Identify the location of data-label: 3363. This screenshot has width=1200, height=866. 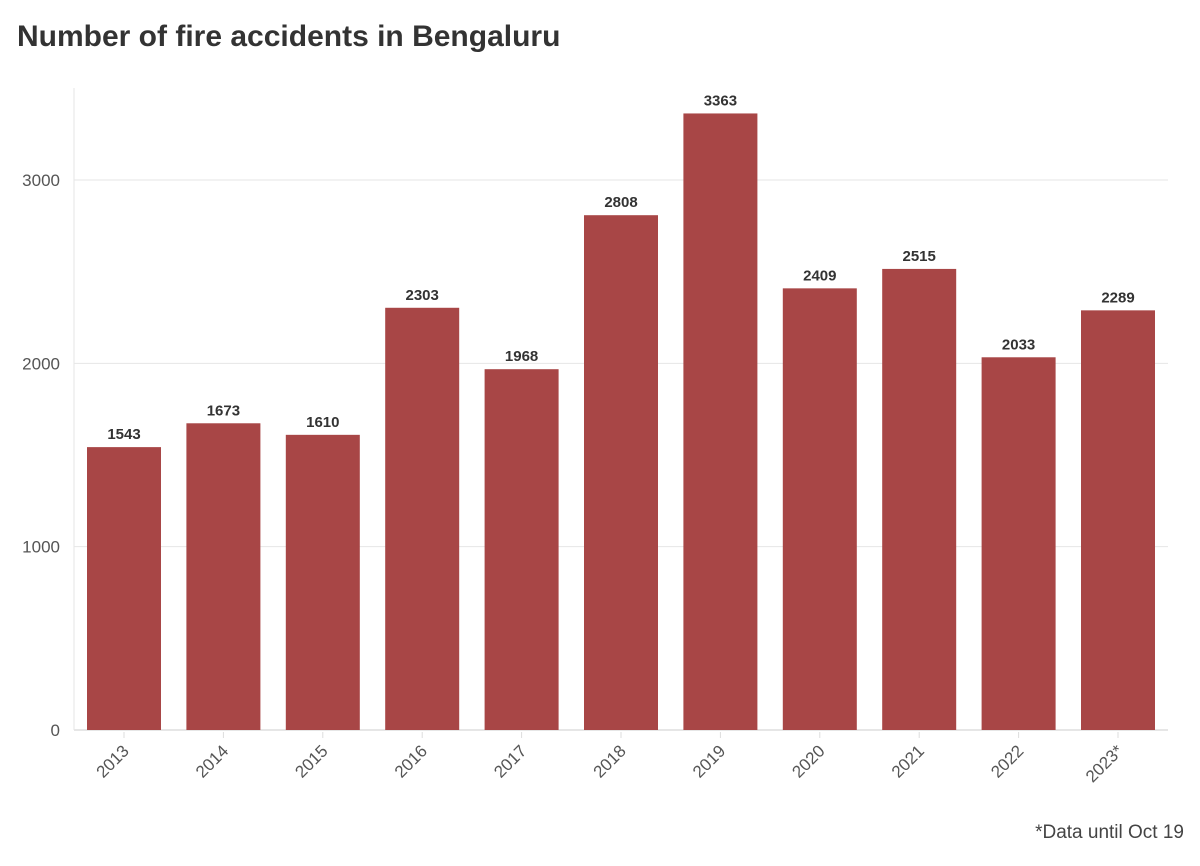
(720, 100).